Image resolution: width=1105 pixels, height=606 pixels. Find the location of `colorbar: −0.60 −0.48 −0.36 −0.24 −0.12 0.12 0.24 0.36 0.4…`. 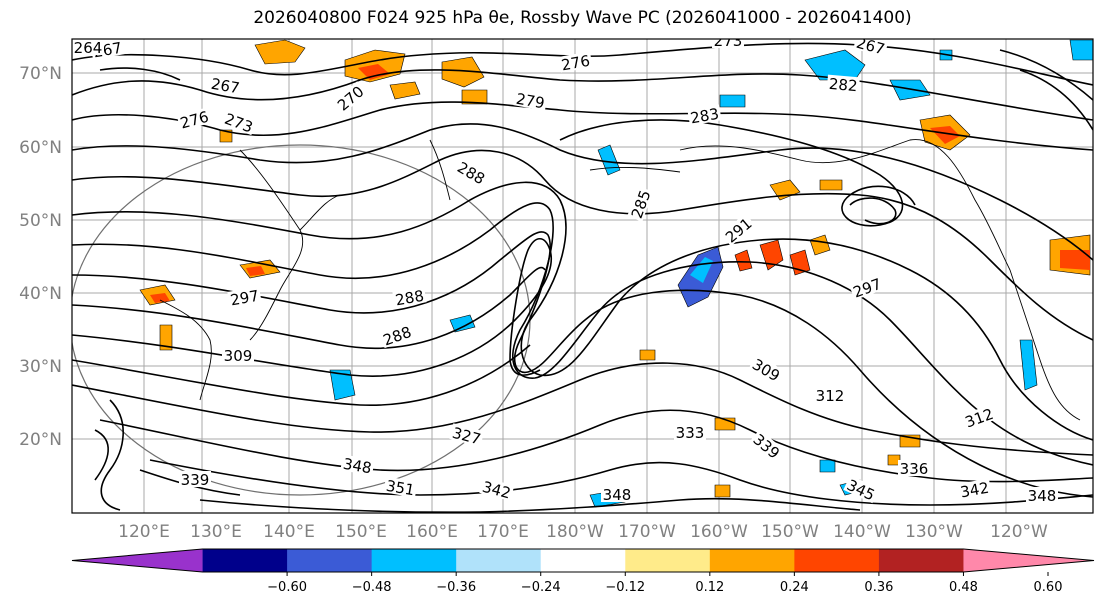

colorbar: −0.60 −0.48 −0.36 −0.24 −0.12 0.12 0.24 0.36 0.4… is located at coordinates (583, 571).